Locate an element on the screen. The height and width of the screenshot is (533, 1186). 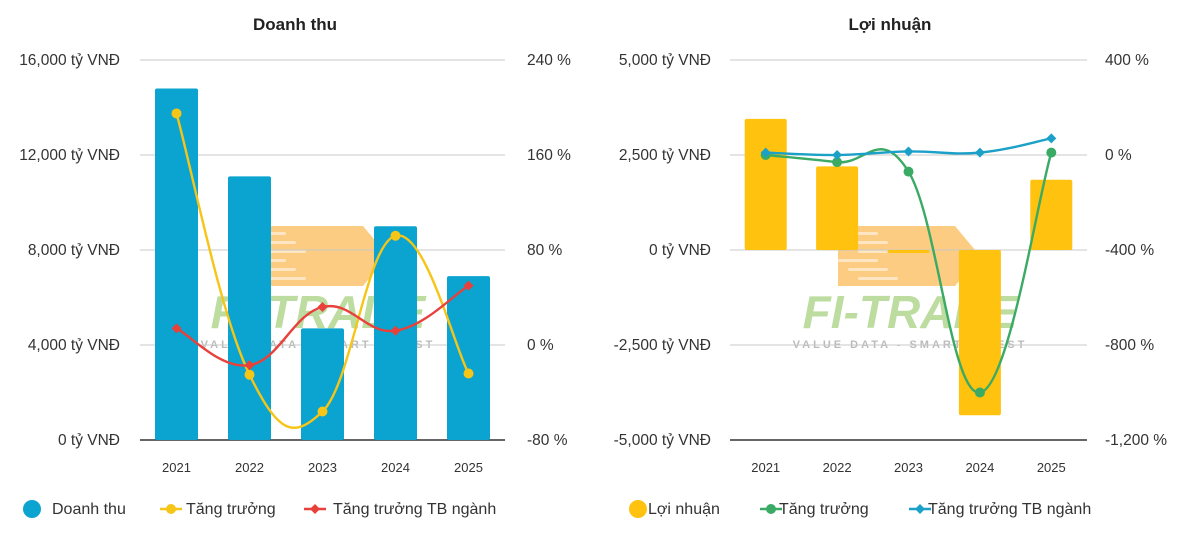
right-axis-tick-label: -80 % is located at coordinates (547, 440).